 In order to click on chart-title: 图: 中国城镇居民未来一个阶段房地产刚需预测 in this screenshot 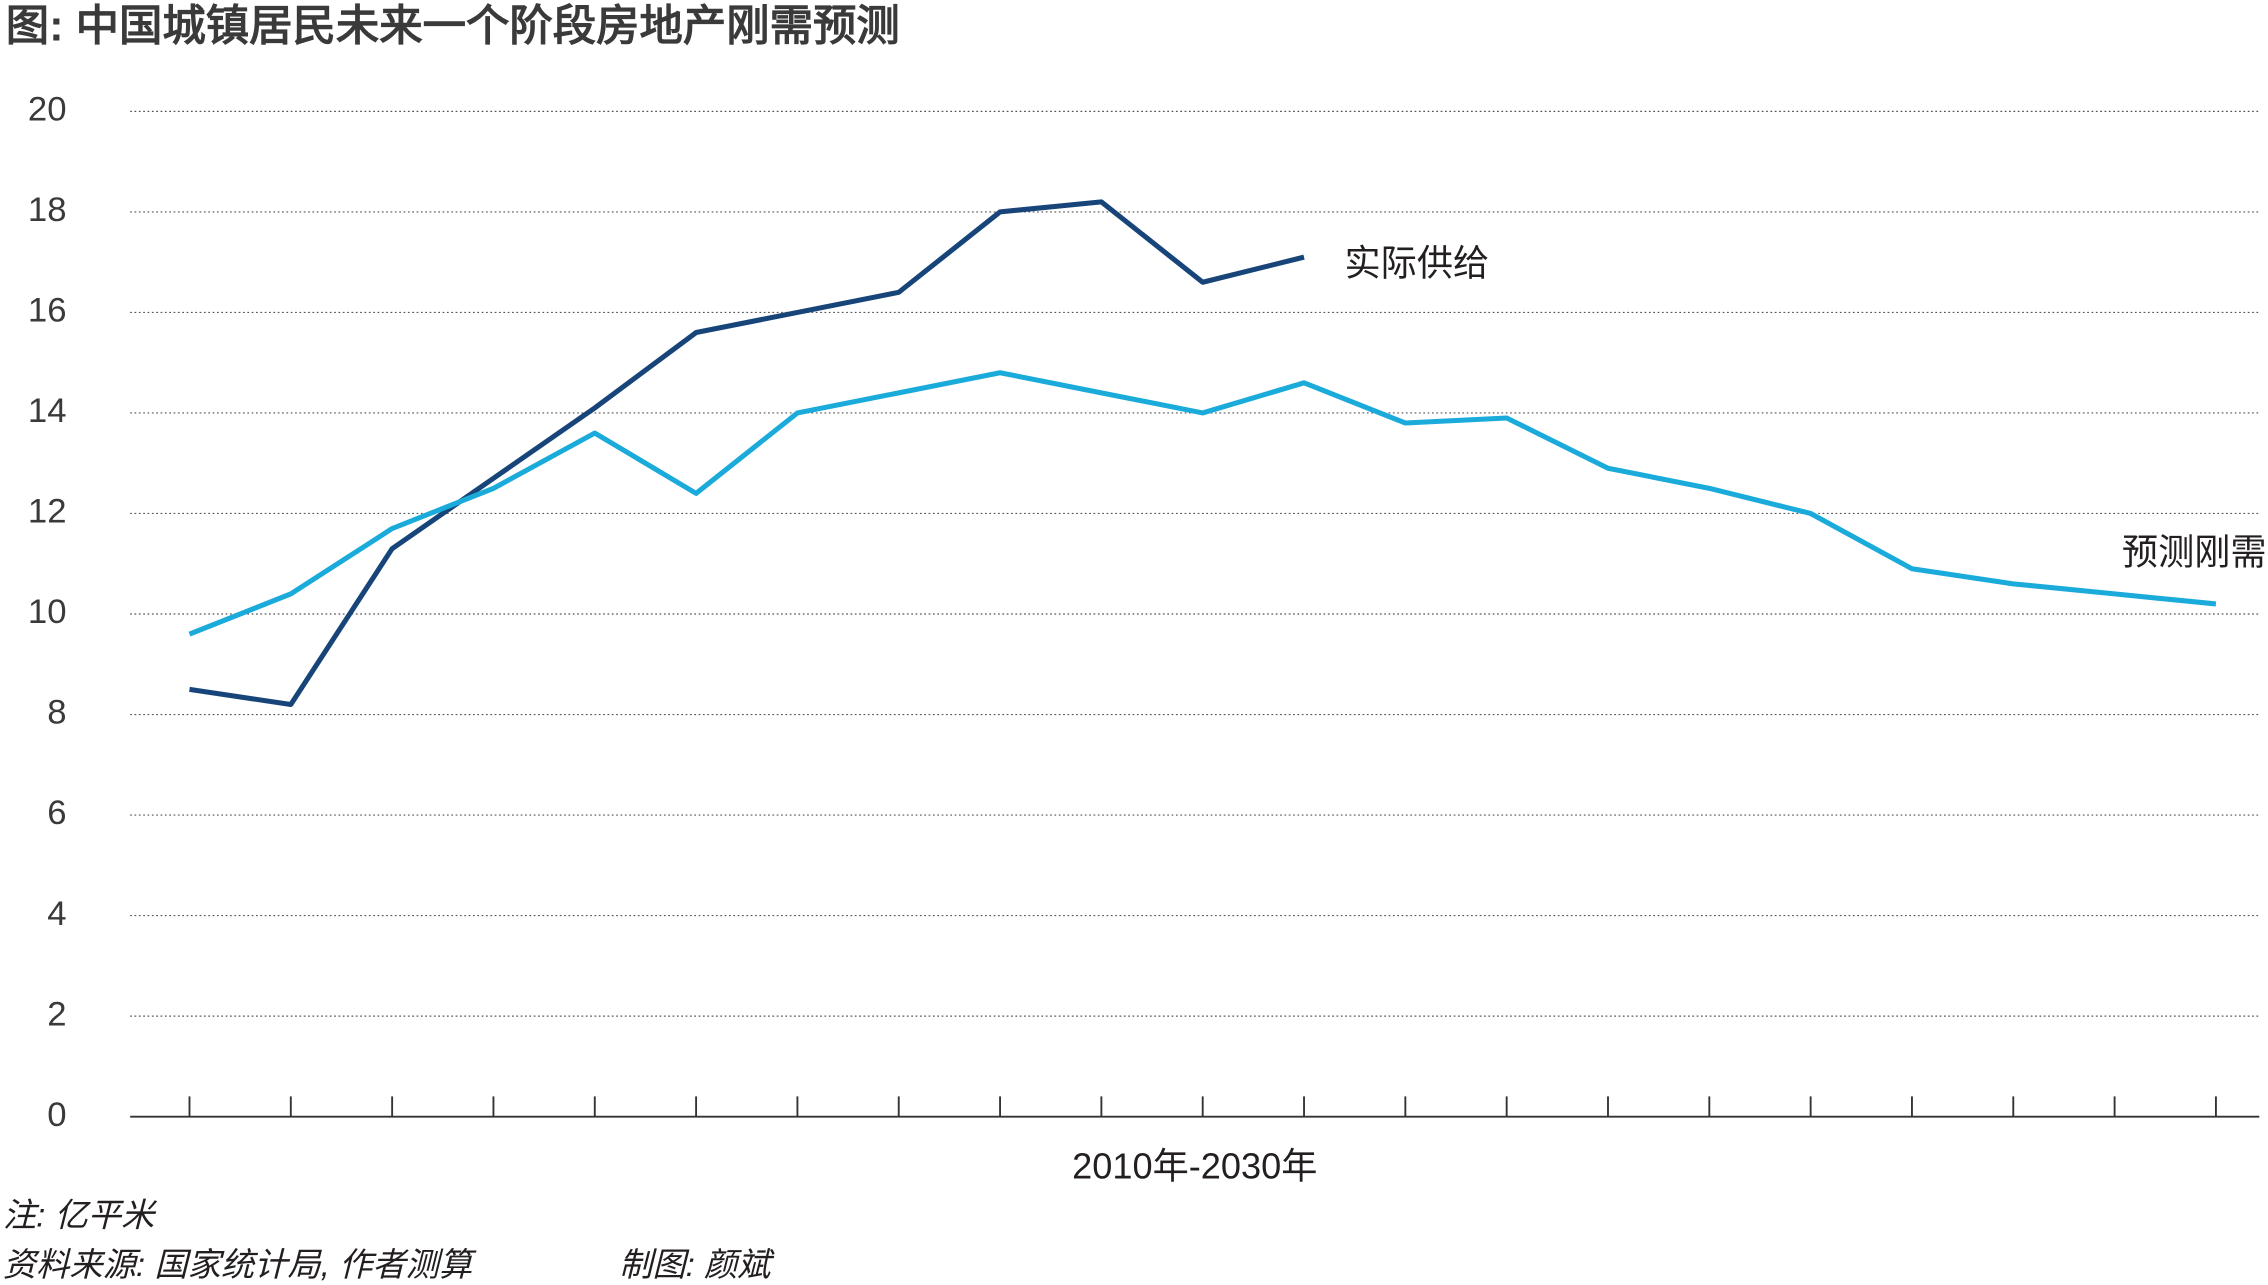, I will do `click(453, 26)`.